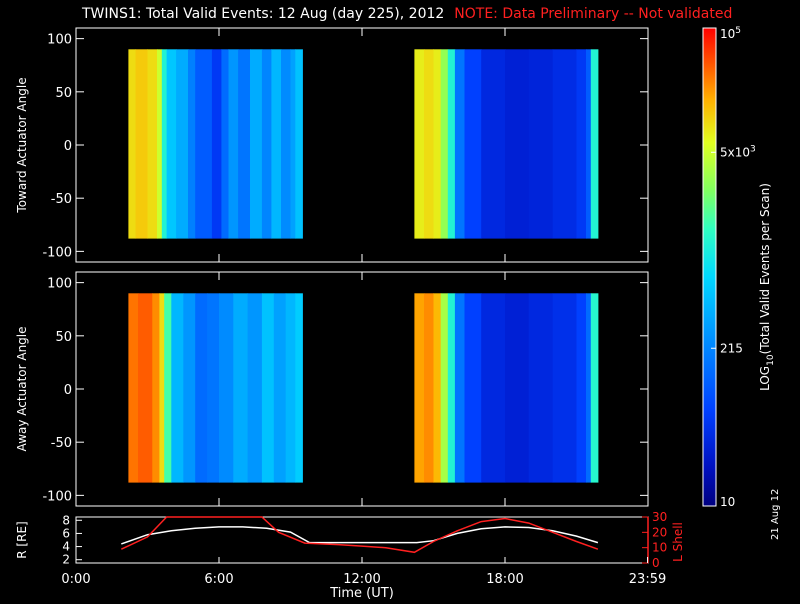  I want to click on colorbar-tick-label: 5x103, so click(738, 151).